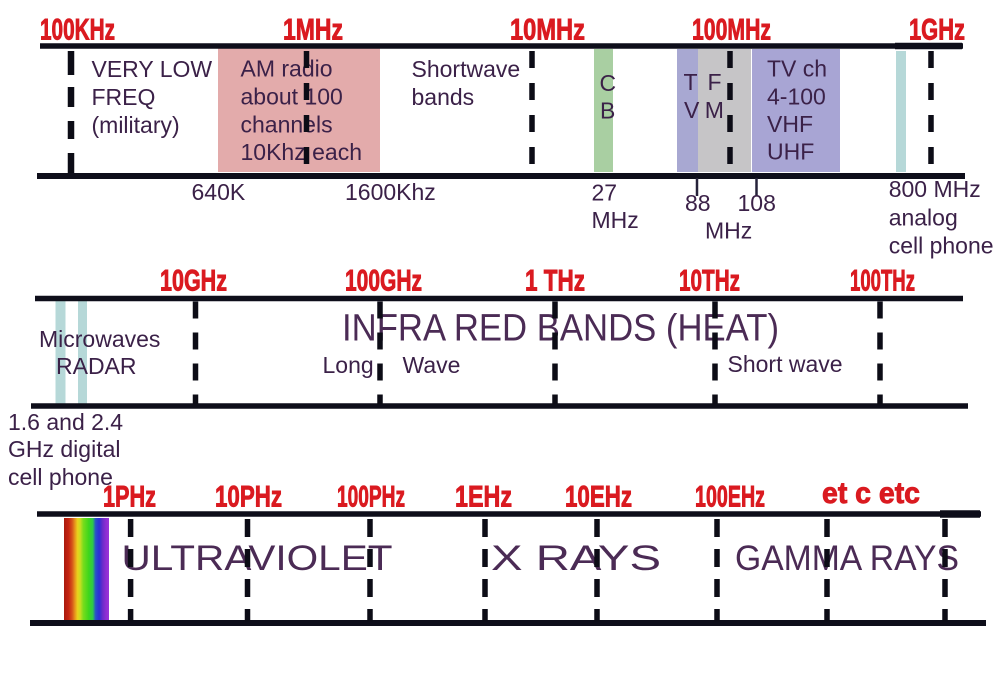  What do you see at coordinates (937, 30) in the screenshot?
I see `svg-text: 1GHz` at bounding box center [937, 30].